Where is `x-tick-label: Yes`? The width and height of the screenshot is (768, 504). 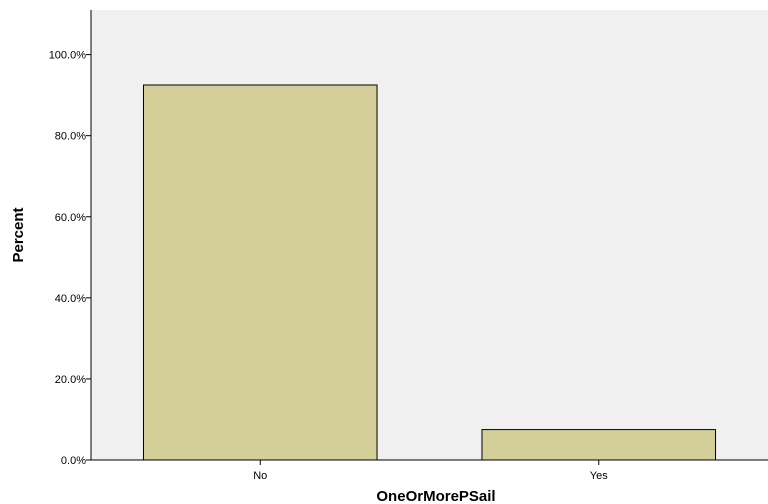 x-tick-label: Yes is located at coordinates (599, 476).